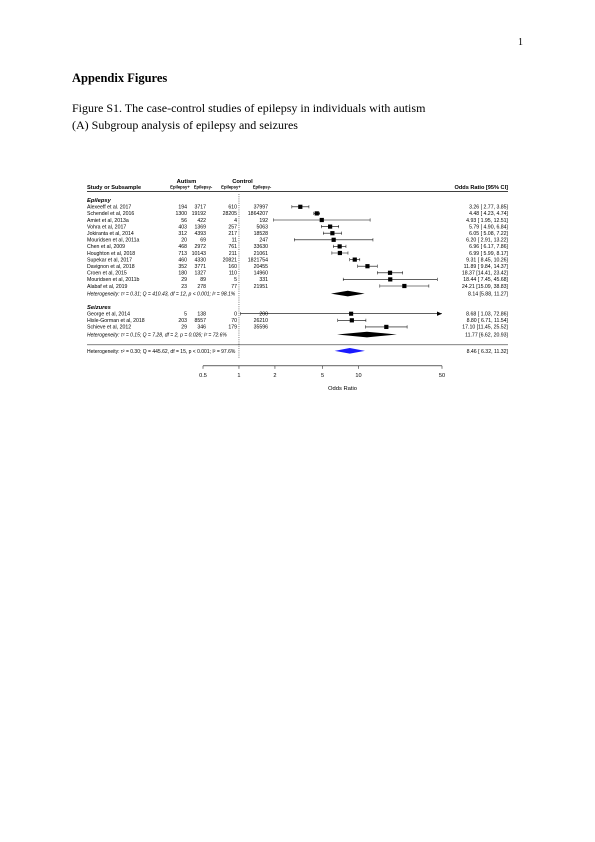  What do you see at coordinates (485, 280) in the screenshot?
I see `study-0-11-ci: 18.44 [ 7.45, 45.68]` at bounding box center [485, 280].